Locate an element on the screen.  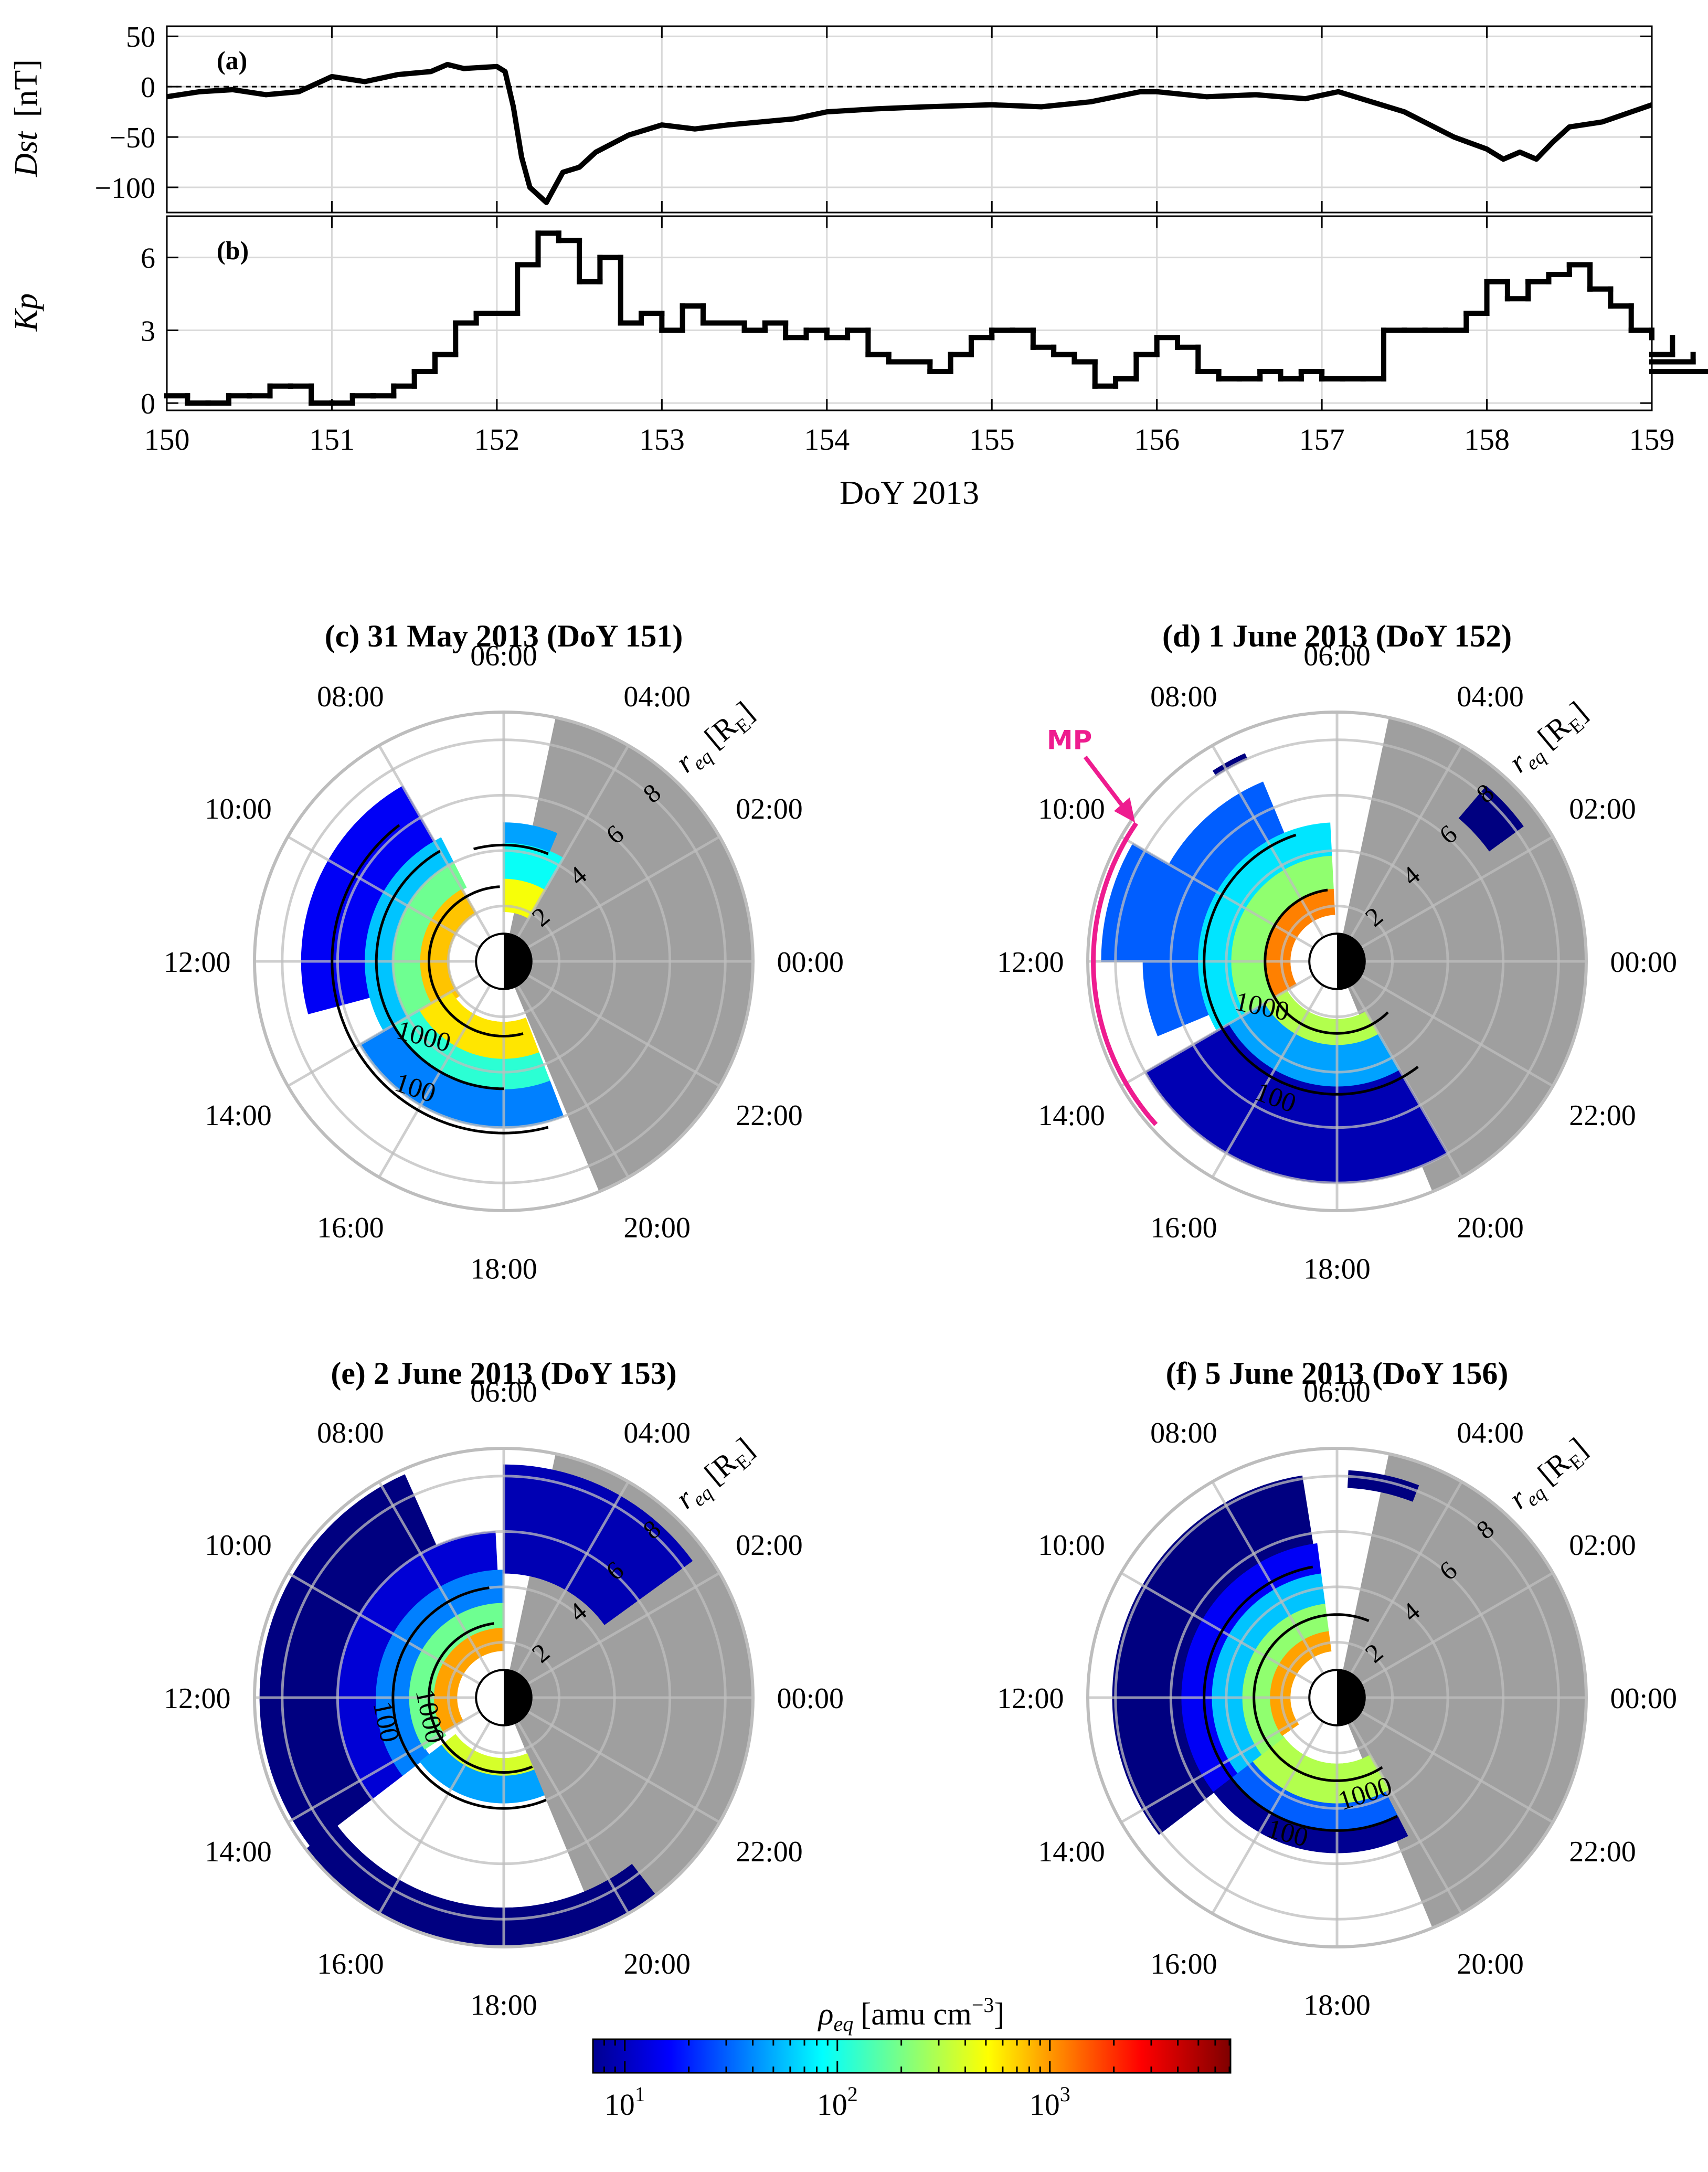
kp-x-tick-label: 153 is located at coordinates (662, 440).